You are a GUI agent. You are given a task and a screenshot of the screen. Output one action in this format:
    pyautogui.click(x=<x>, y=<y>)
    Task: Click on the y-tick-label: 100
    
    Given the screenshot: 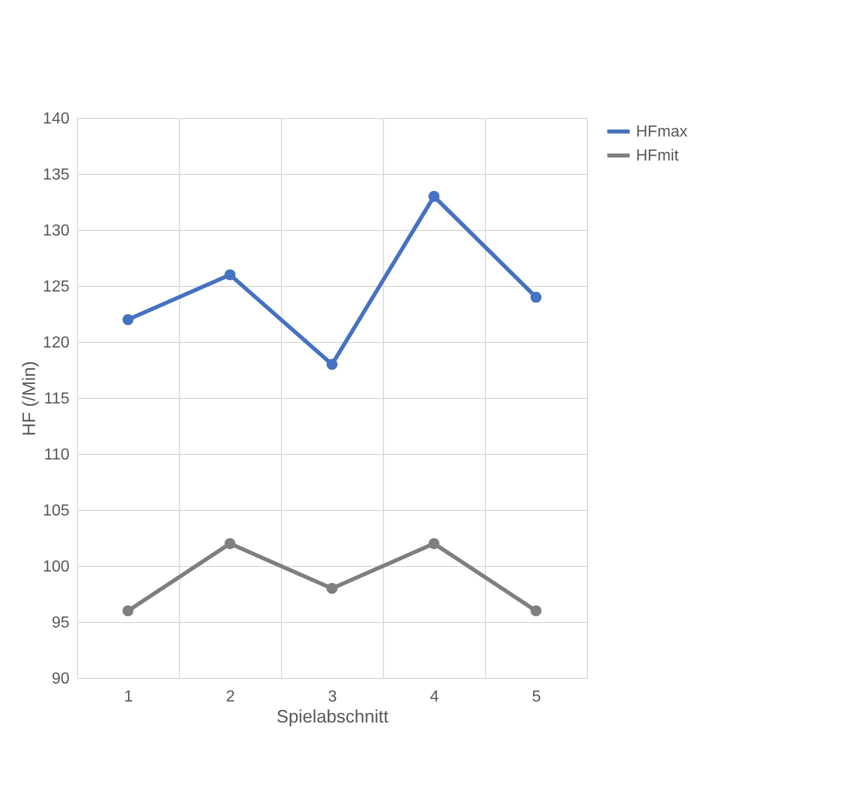 What is the action you would take?
    pyautogui.click(x=56, y=567)
    